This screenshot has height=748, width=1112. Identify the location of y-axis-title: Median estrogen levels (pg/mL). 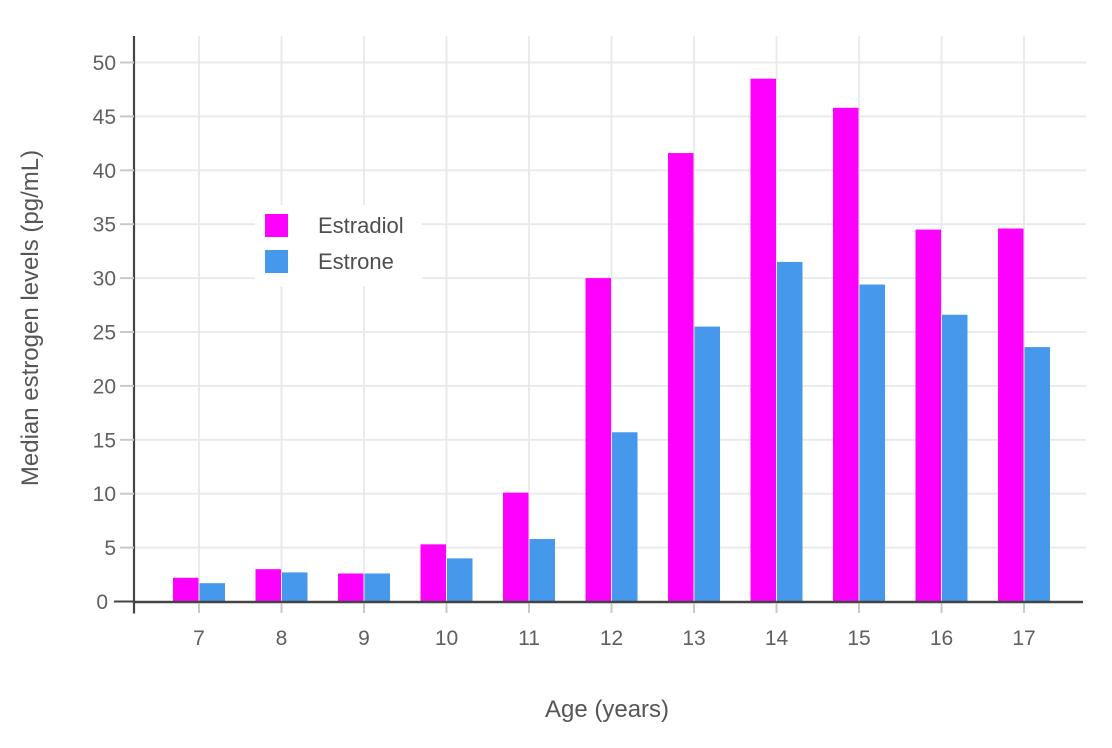
(30, 318).